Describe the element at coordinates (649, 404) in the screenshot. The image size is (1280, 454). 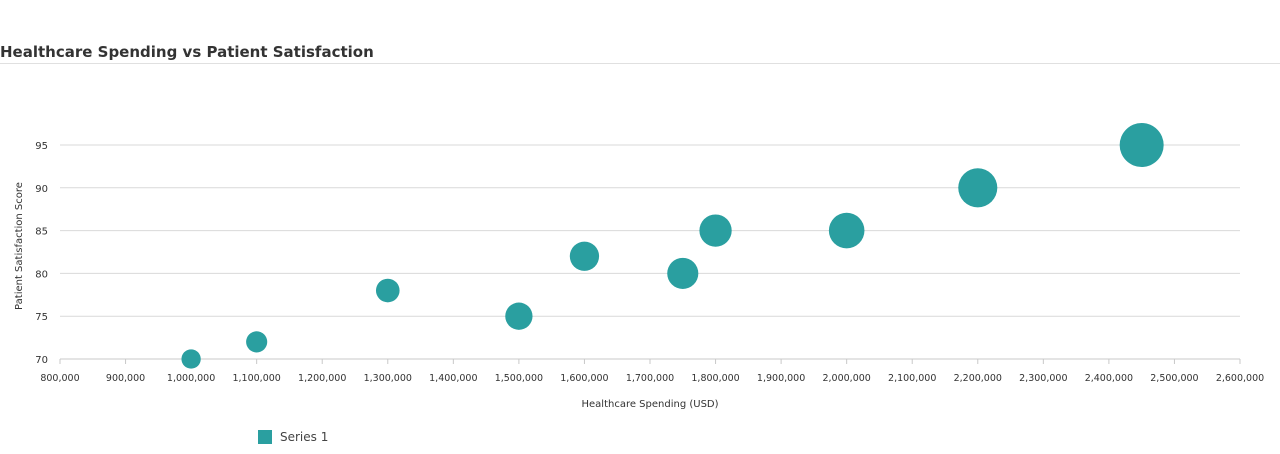
I see `x-axis-title: Healthcare Spending (USD)` at that location.